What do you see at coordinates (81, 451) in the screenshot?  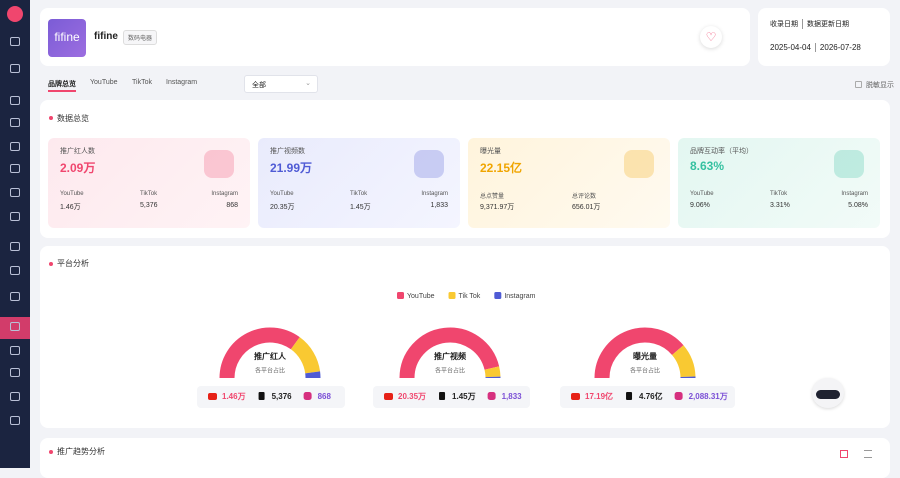 I see `section-title: 推广趋势分析` at bounding box center [81, 451].